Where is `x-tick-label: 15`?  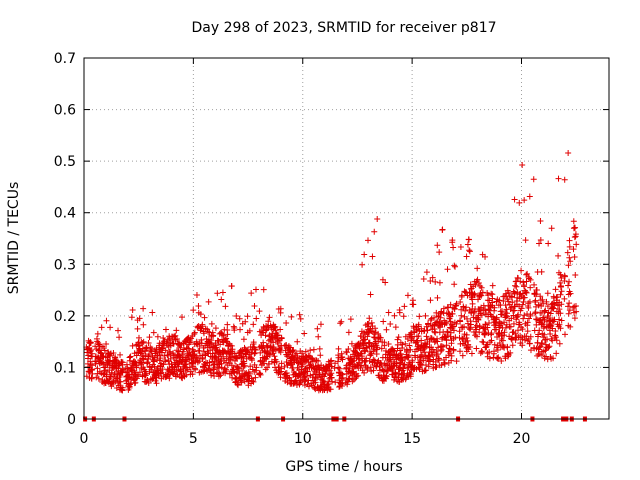 x-tick-label: 15 is located at coordinates (412, 439).